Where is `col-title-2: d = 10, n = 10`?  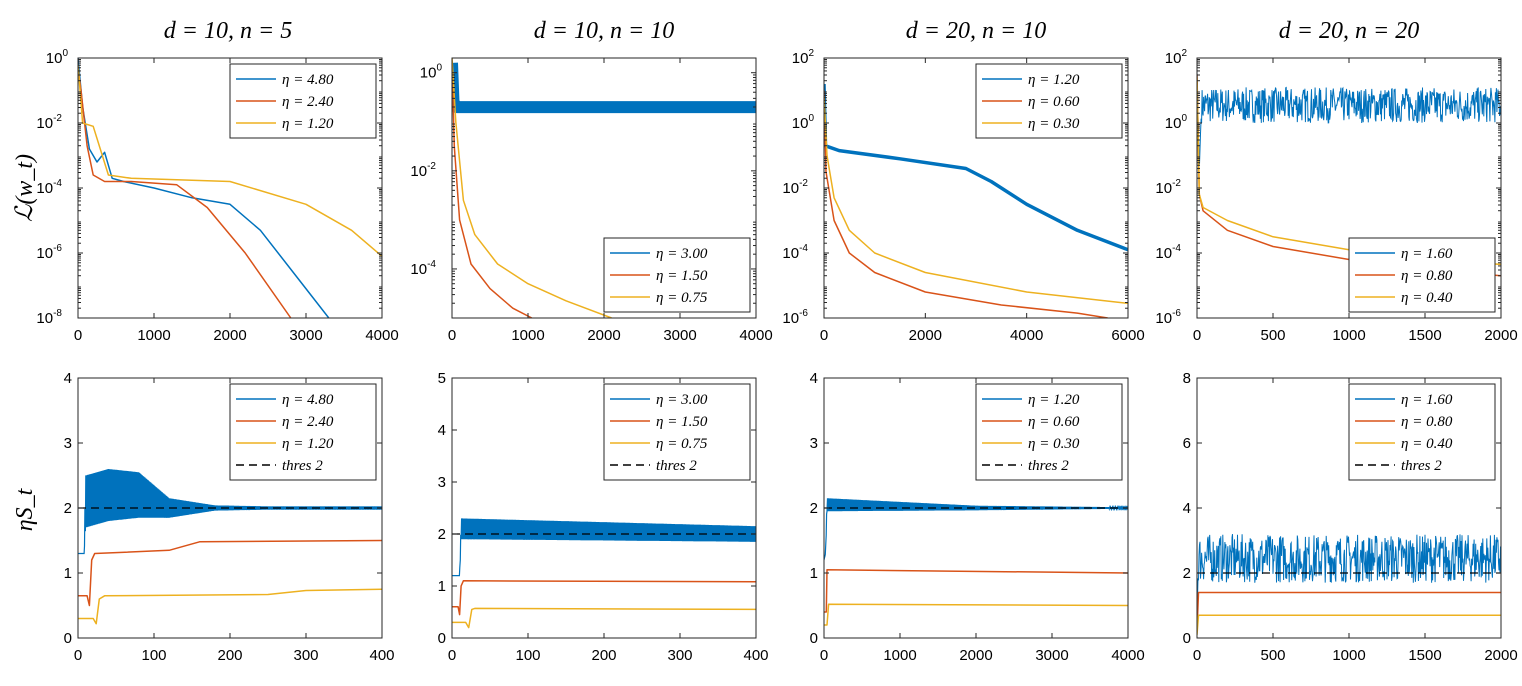
col-title-2: d = 10, n = 10 is located at coordinates (604, 31).